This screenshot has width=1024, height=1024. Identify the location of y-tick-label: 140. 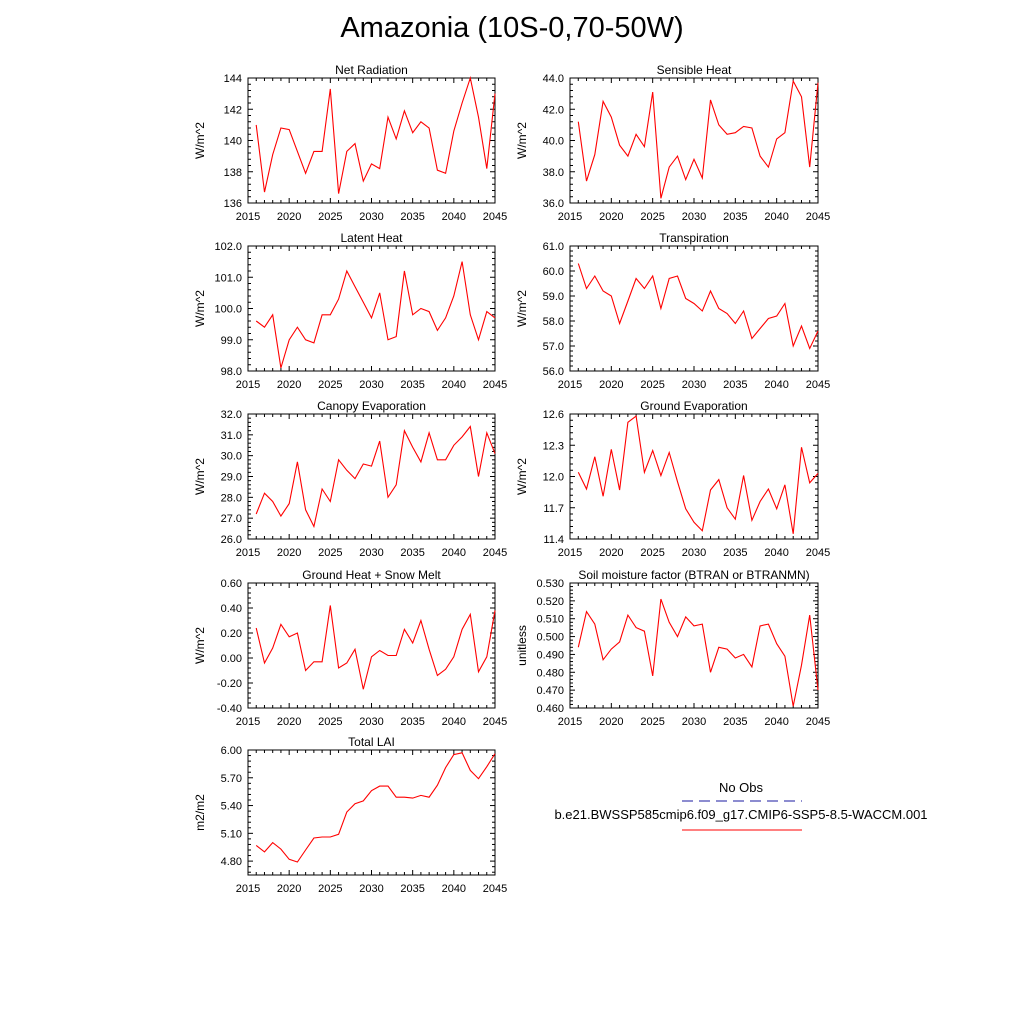
(233, 142).